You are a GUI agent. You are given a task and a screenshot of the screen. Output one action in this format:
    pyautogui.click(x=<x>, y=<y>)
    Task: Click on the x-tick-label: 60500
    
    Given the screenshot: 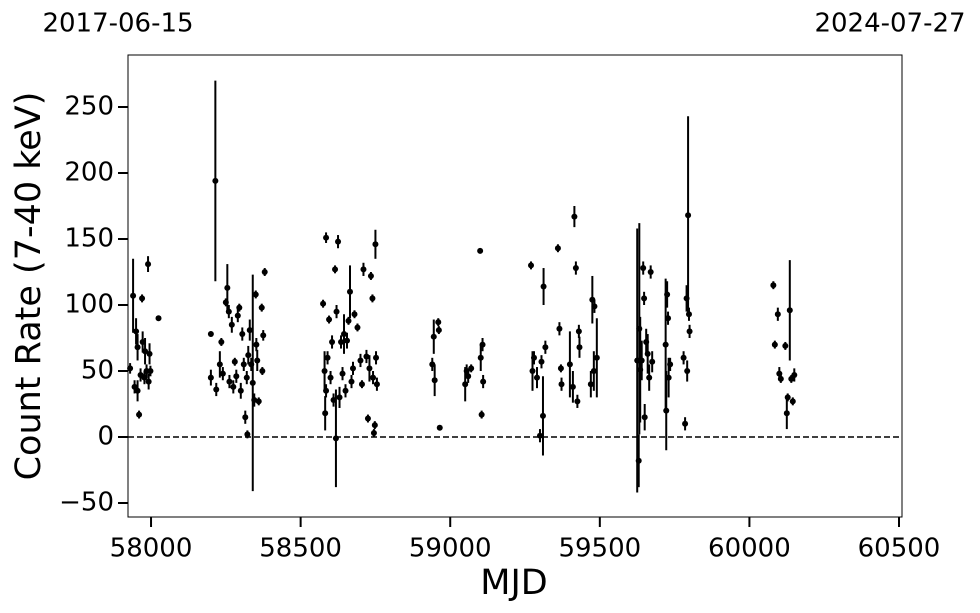 What is the action you would take?
    pyautogui.click(x=899, y=549)
    